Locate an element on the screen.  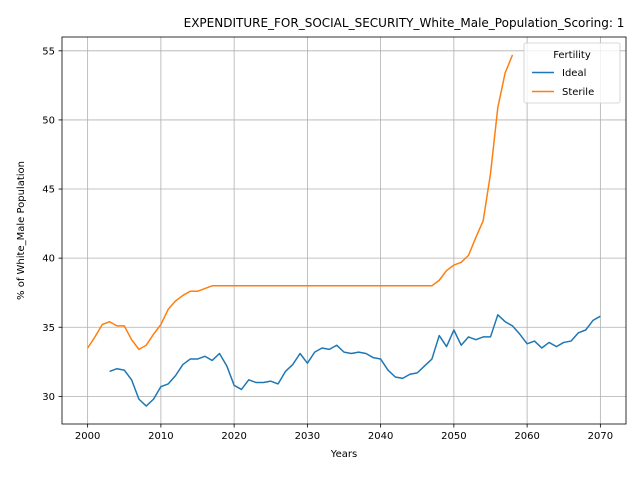
x-tick-label: 2020 is located at coordinates (233, 436).